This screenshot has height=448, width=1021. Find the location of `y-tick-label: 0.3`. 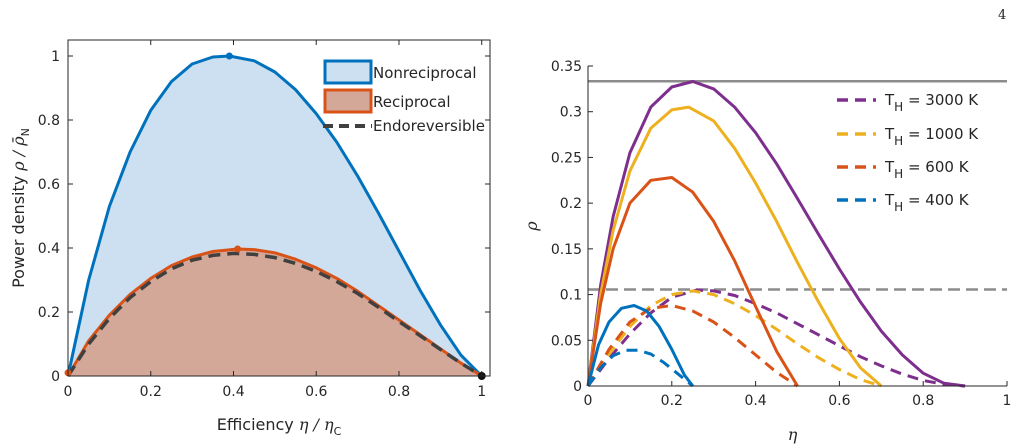

y-tick-label: 0.3 is located at coordinates (571, 113).